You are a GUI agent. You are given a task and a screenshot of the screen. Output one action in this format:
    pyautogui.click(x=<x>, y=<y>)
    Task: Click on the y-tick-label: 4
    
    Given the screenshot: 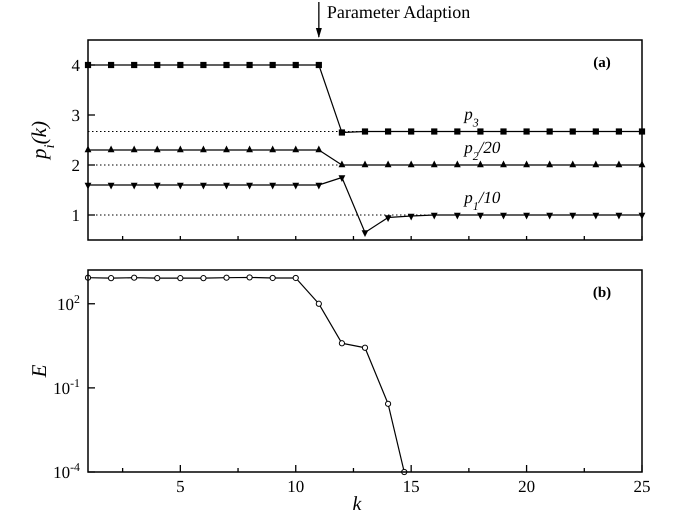 What is the action you would take?
    pyautogui.click(x=76, y=65)
    